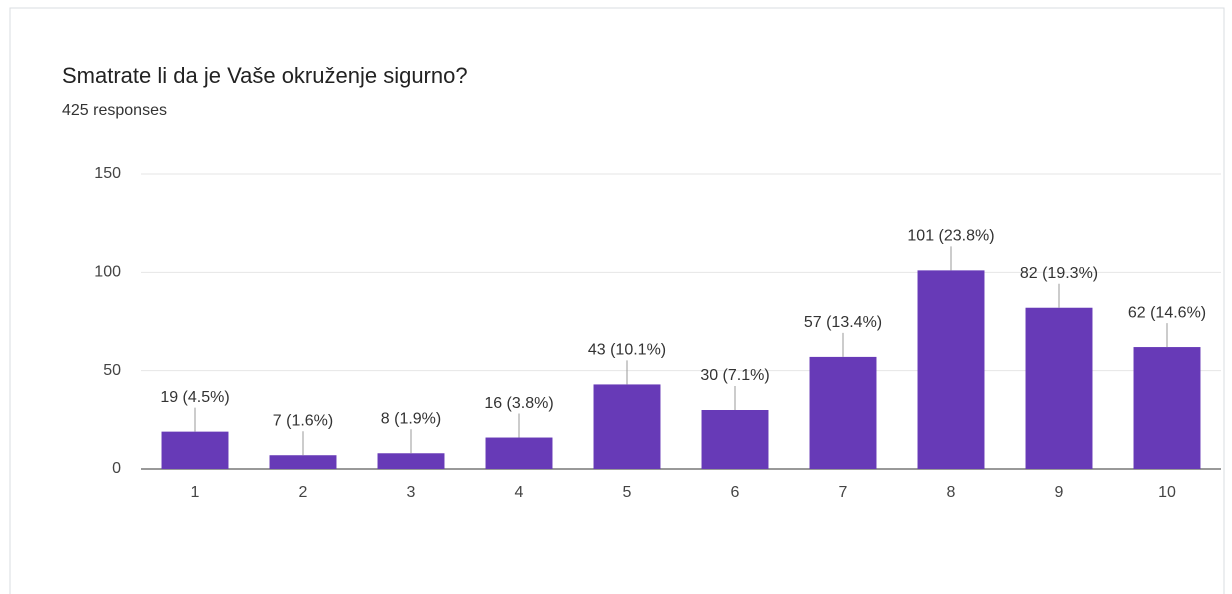 The width and height of the screenshot is (1232, 594). Describe the element at coordinates (519, 492) in the screenshot. I see `x-tick-label: 4` at that location.